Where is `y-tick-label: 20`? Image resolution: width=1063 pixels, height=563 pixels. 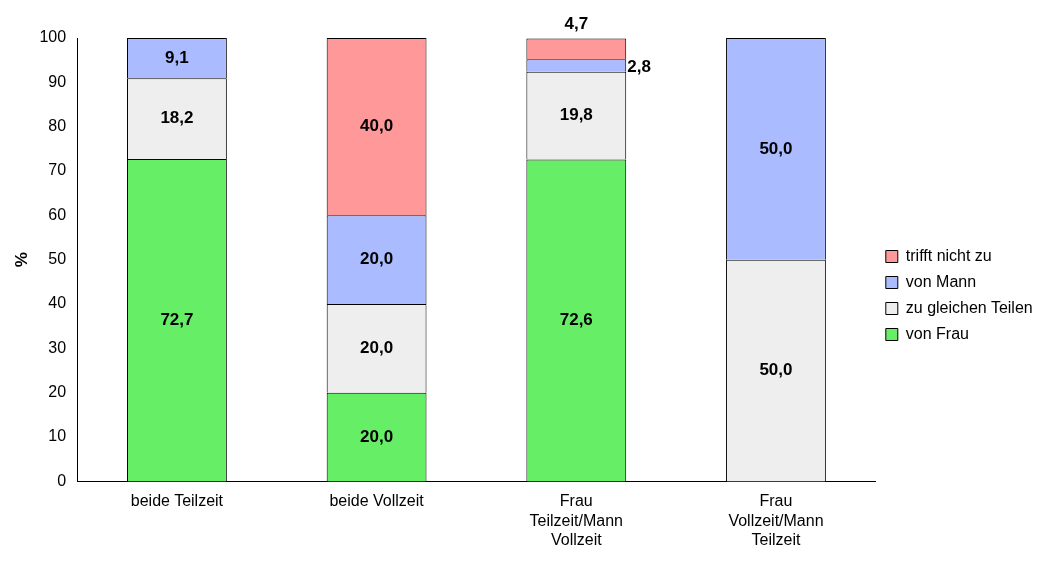 y-tick-label: 20 is located at coordinates (57, 392).